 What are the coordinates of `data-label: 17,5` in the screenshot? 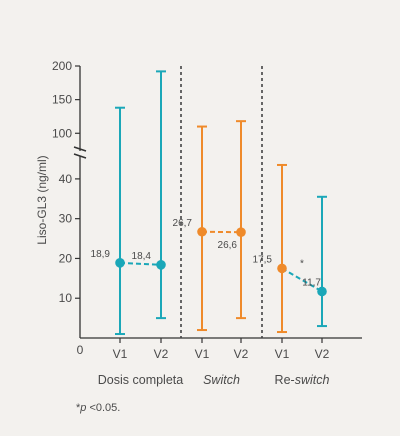 It's located at (263, 259).